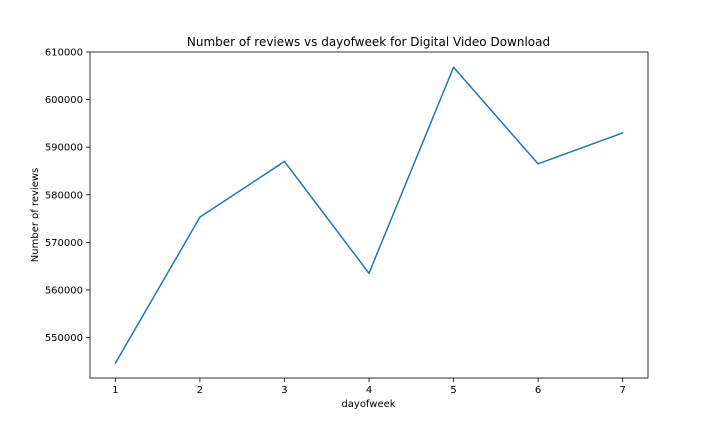 This screenshot has width=720, height=436. What do you see at coordinates (453, 390) in the screenshot?
I see `x-tick-label: 5` at bounding box center [453, 390].